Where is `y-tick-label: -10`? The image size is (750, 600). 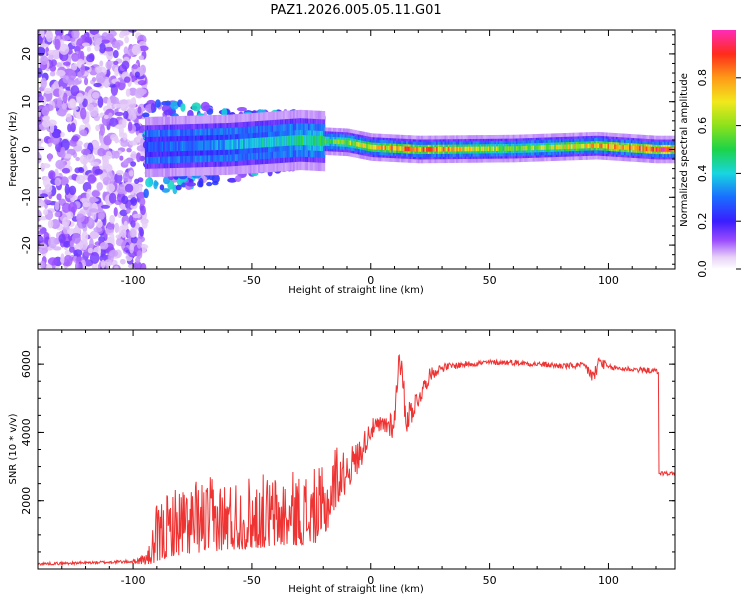
y-tick-label: -10 is located at coordinates (26, 197).